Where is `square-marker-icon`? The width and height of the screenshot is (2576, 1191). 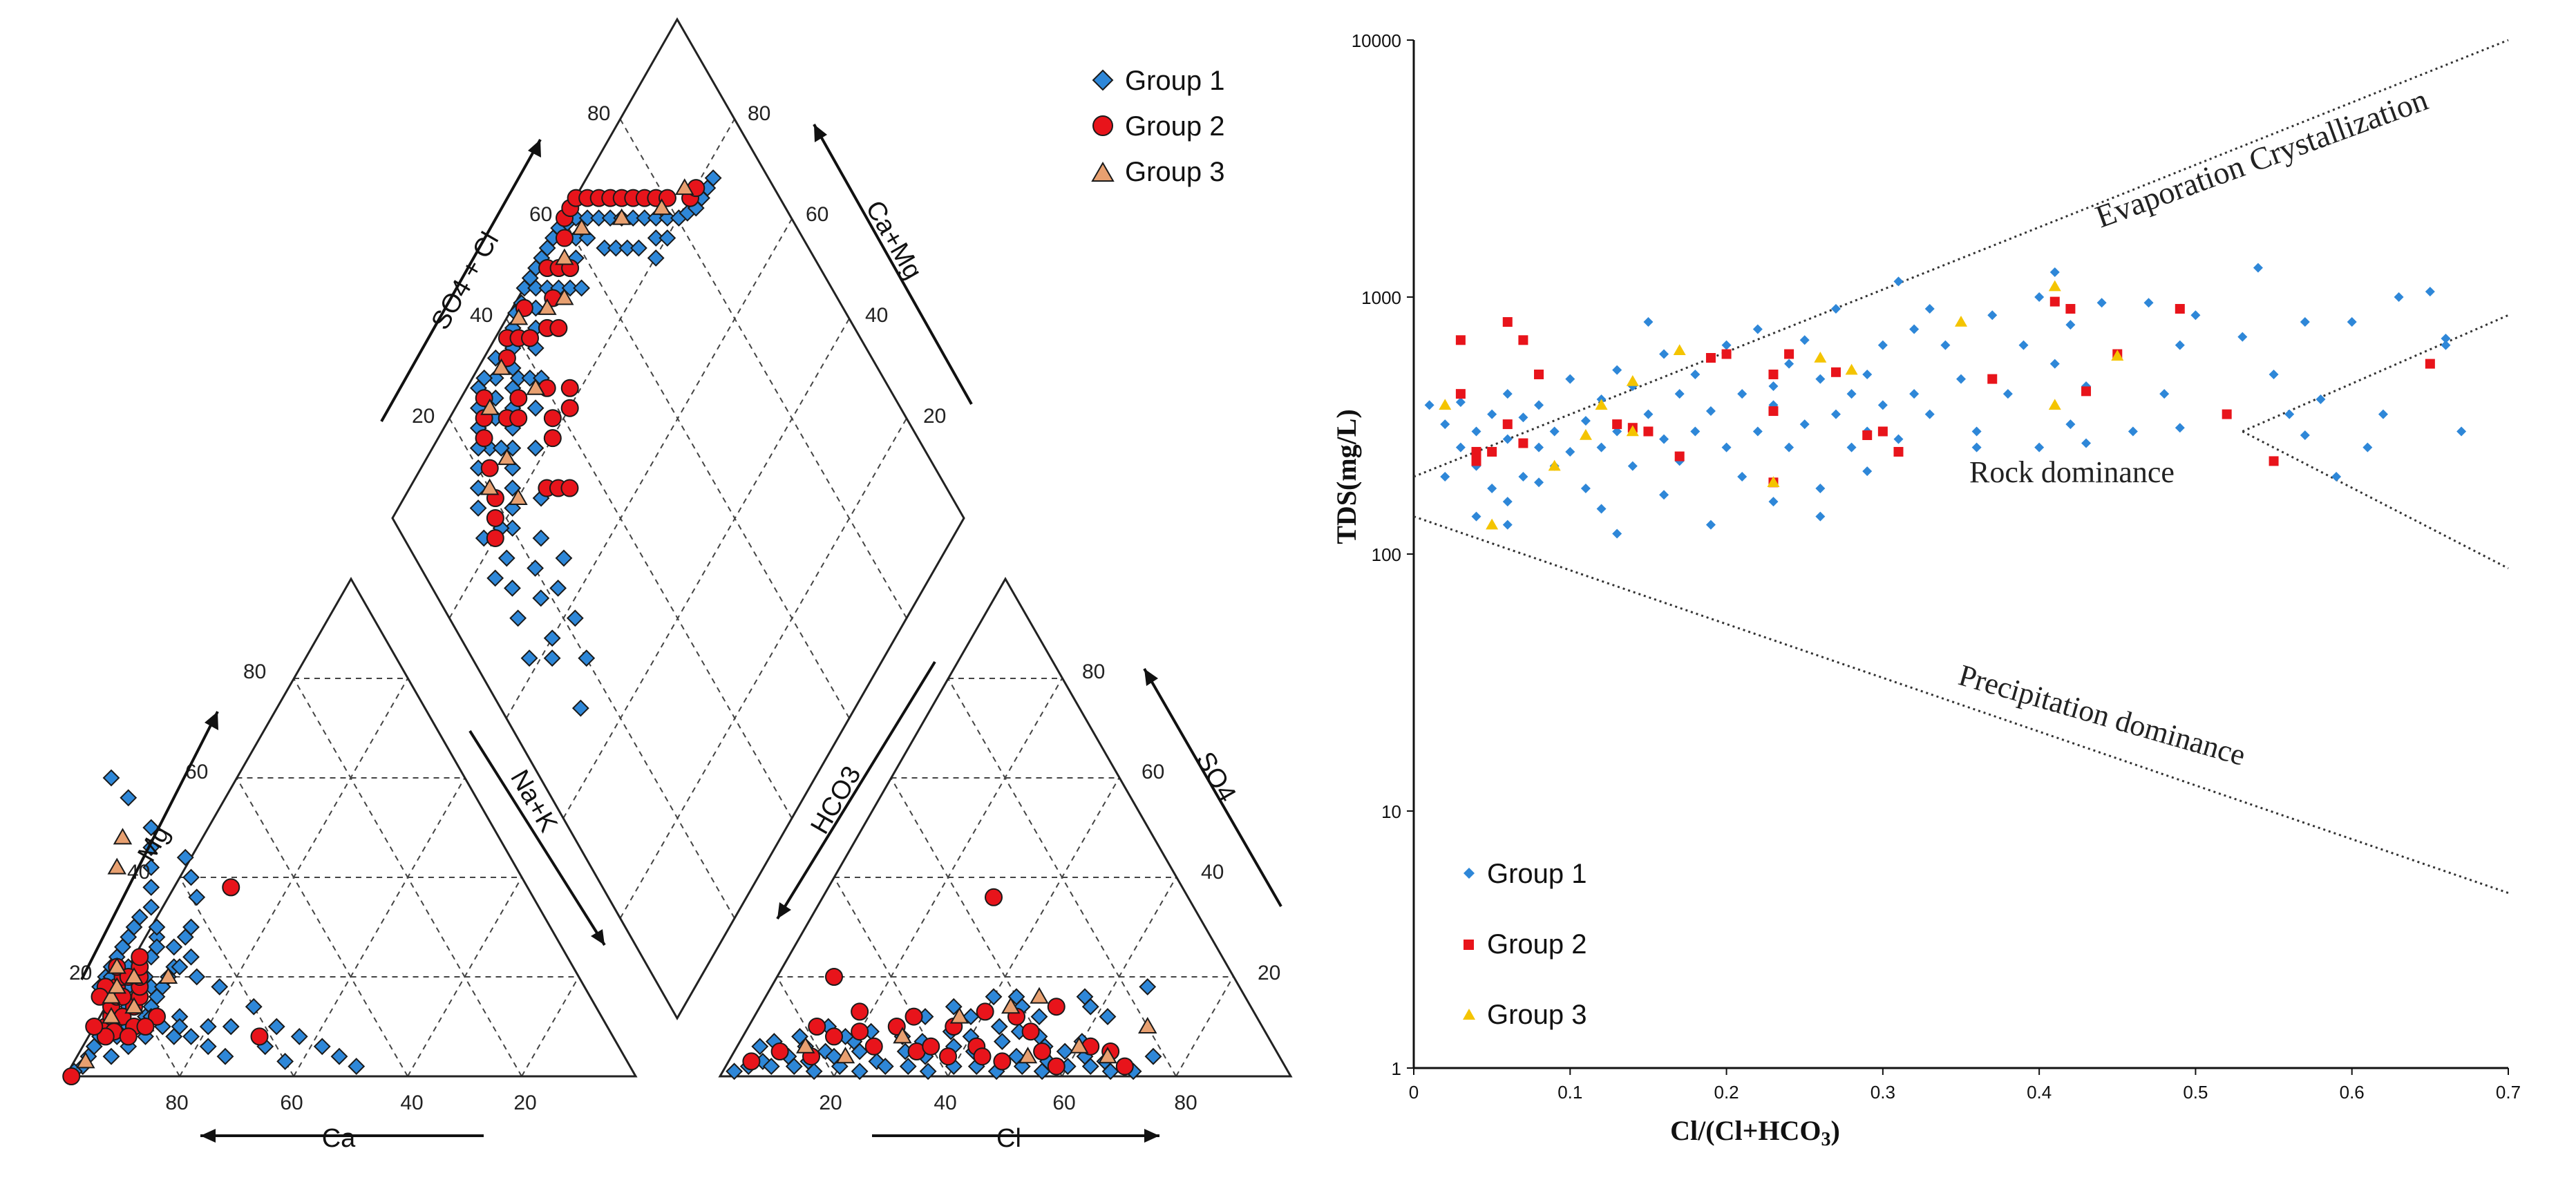
square-marker-icon is located at coordinates (1469, 945).